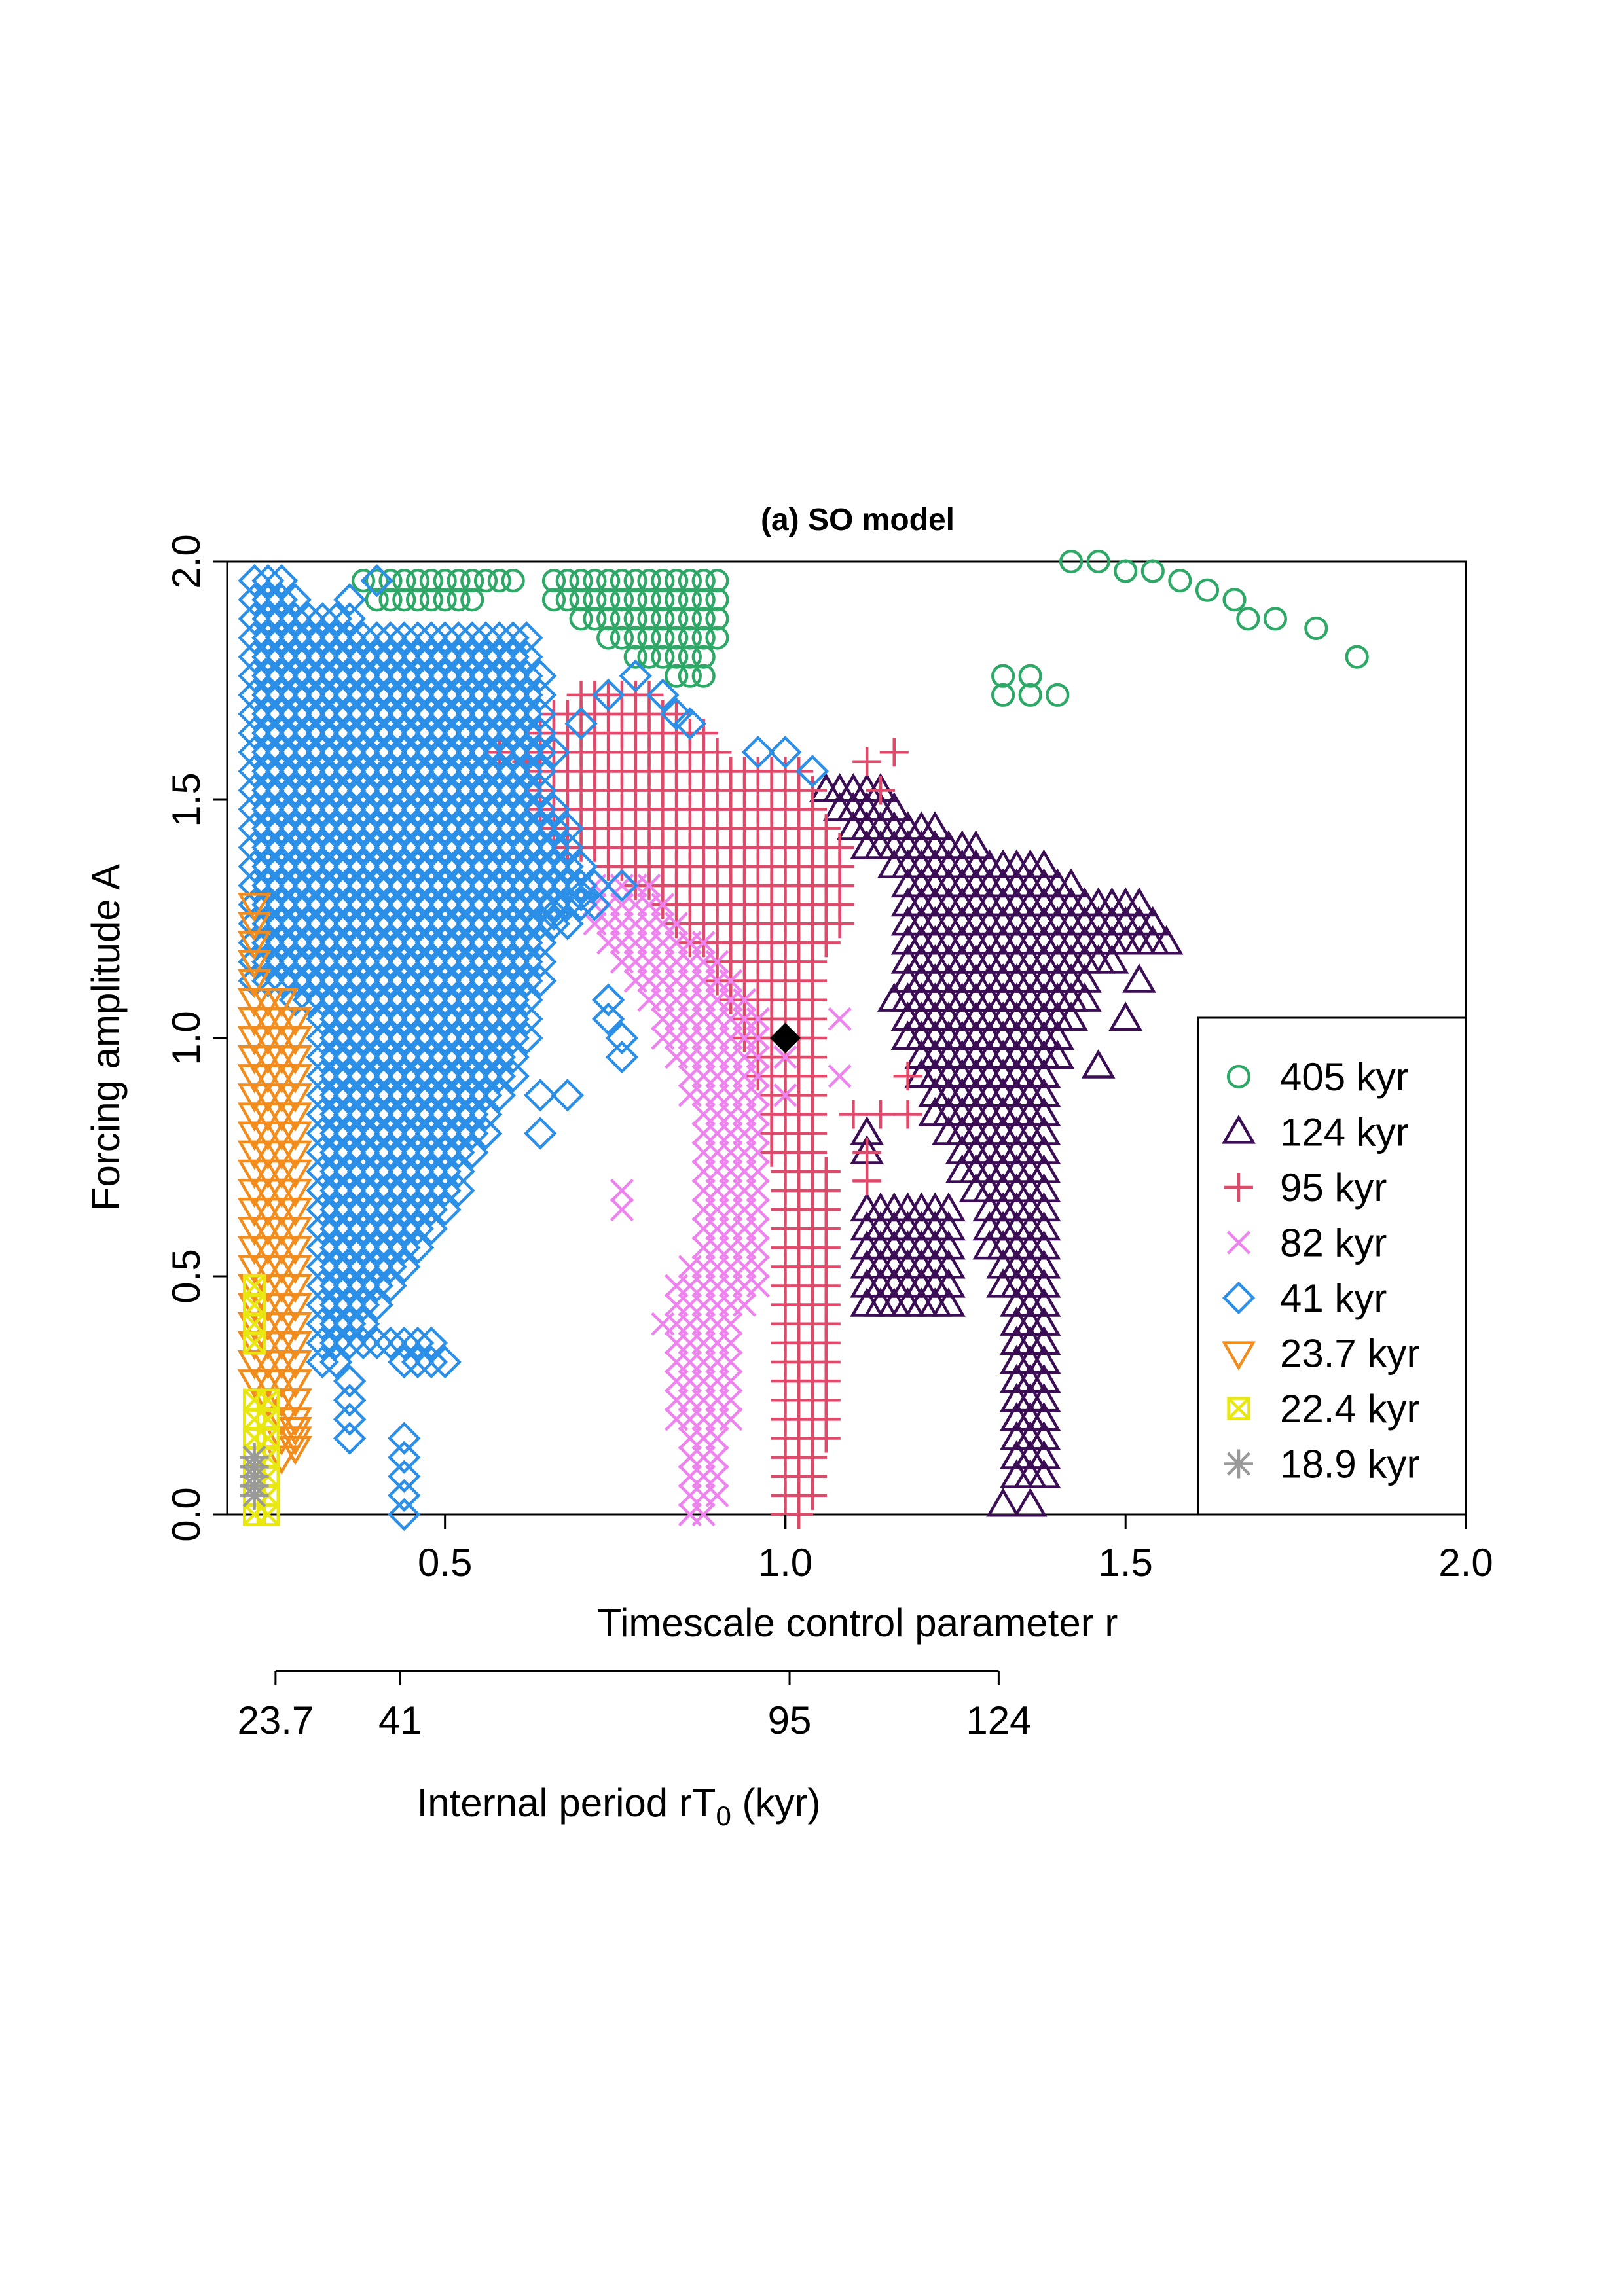 This screenshot has width=1623, height=2296. I want to click on legend-box, so click(1332, 1266).